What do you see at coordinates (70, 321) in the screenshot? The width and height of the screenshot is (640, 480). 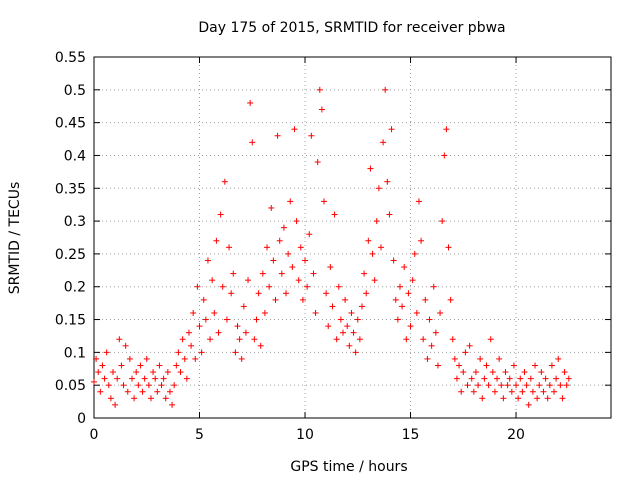 I see `y-tick-label: 0.15` at bounding box center [70, 321].